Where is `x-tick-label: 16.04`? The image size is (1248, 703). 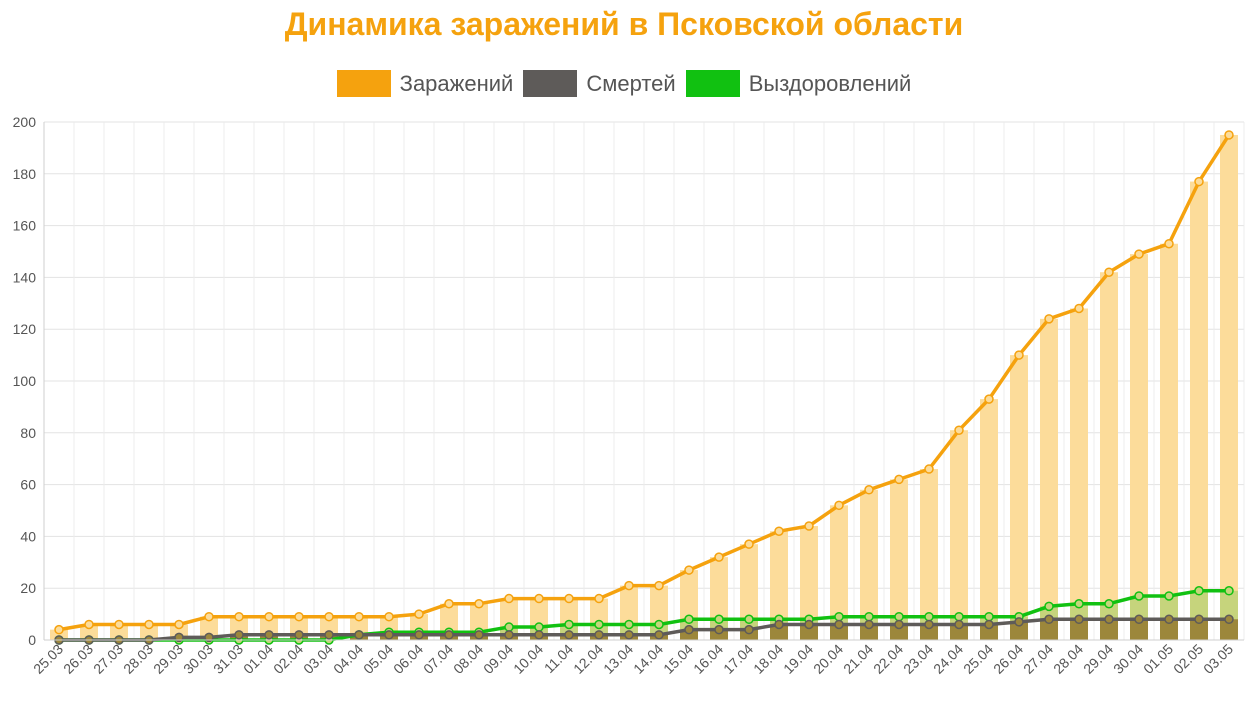
x-tick-label: 16.04 is located at coordinates (708, 659).